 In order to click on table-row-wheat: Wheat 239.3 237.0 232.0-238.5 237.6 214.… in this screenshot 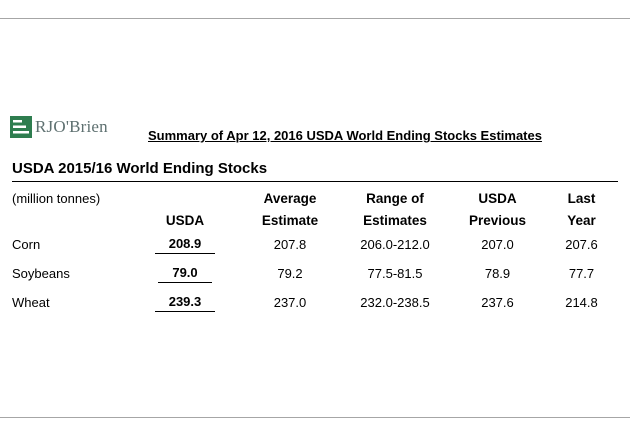, I will do `click(315, 302)`.